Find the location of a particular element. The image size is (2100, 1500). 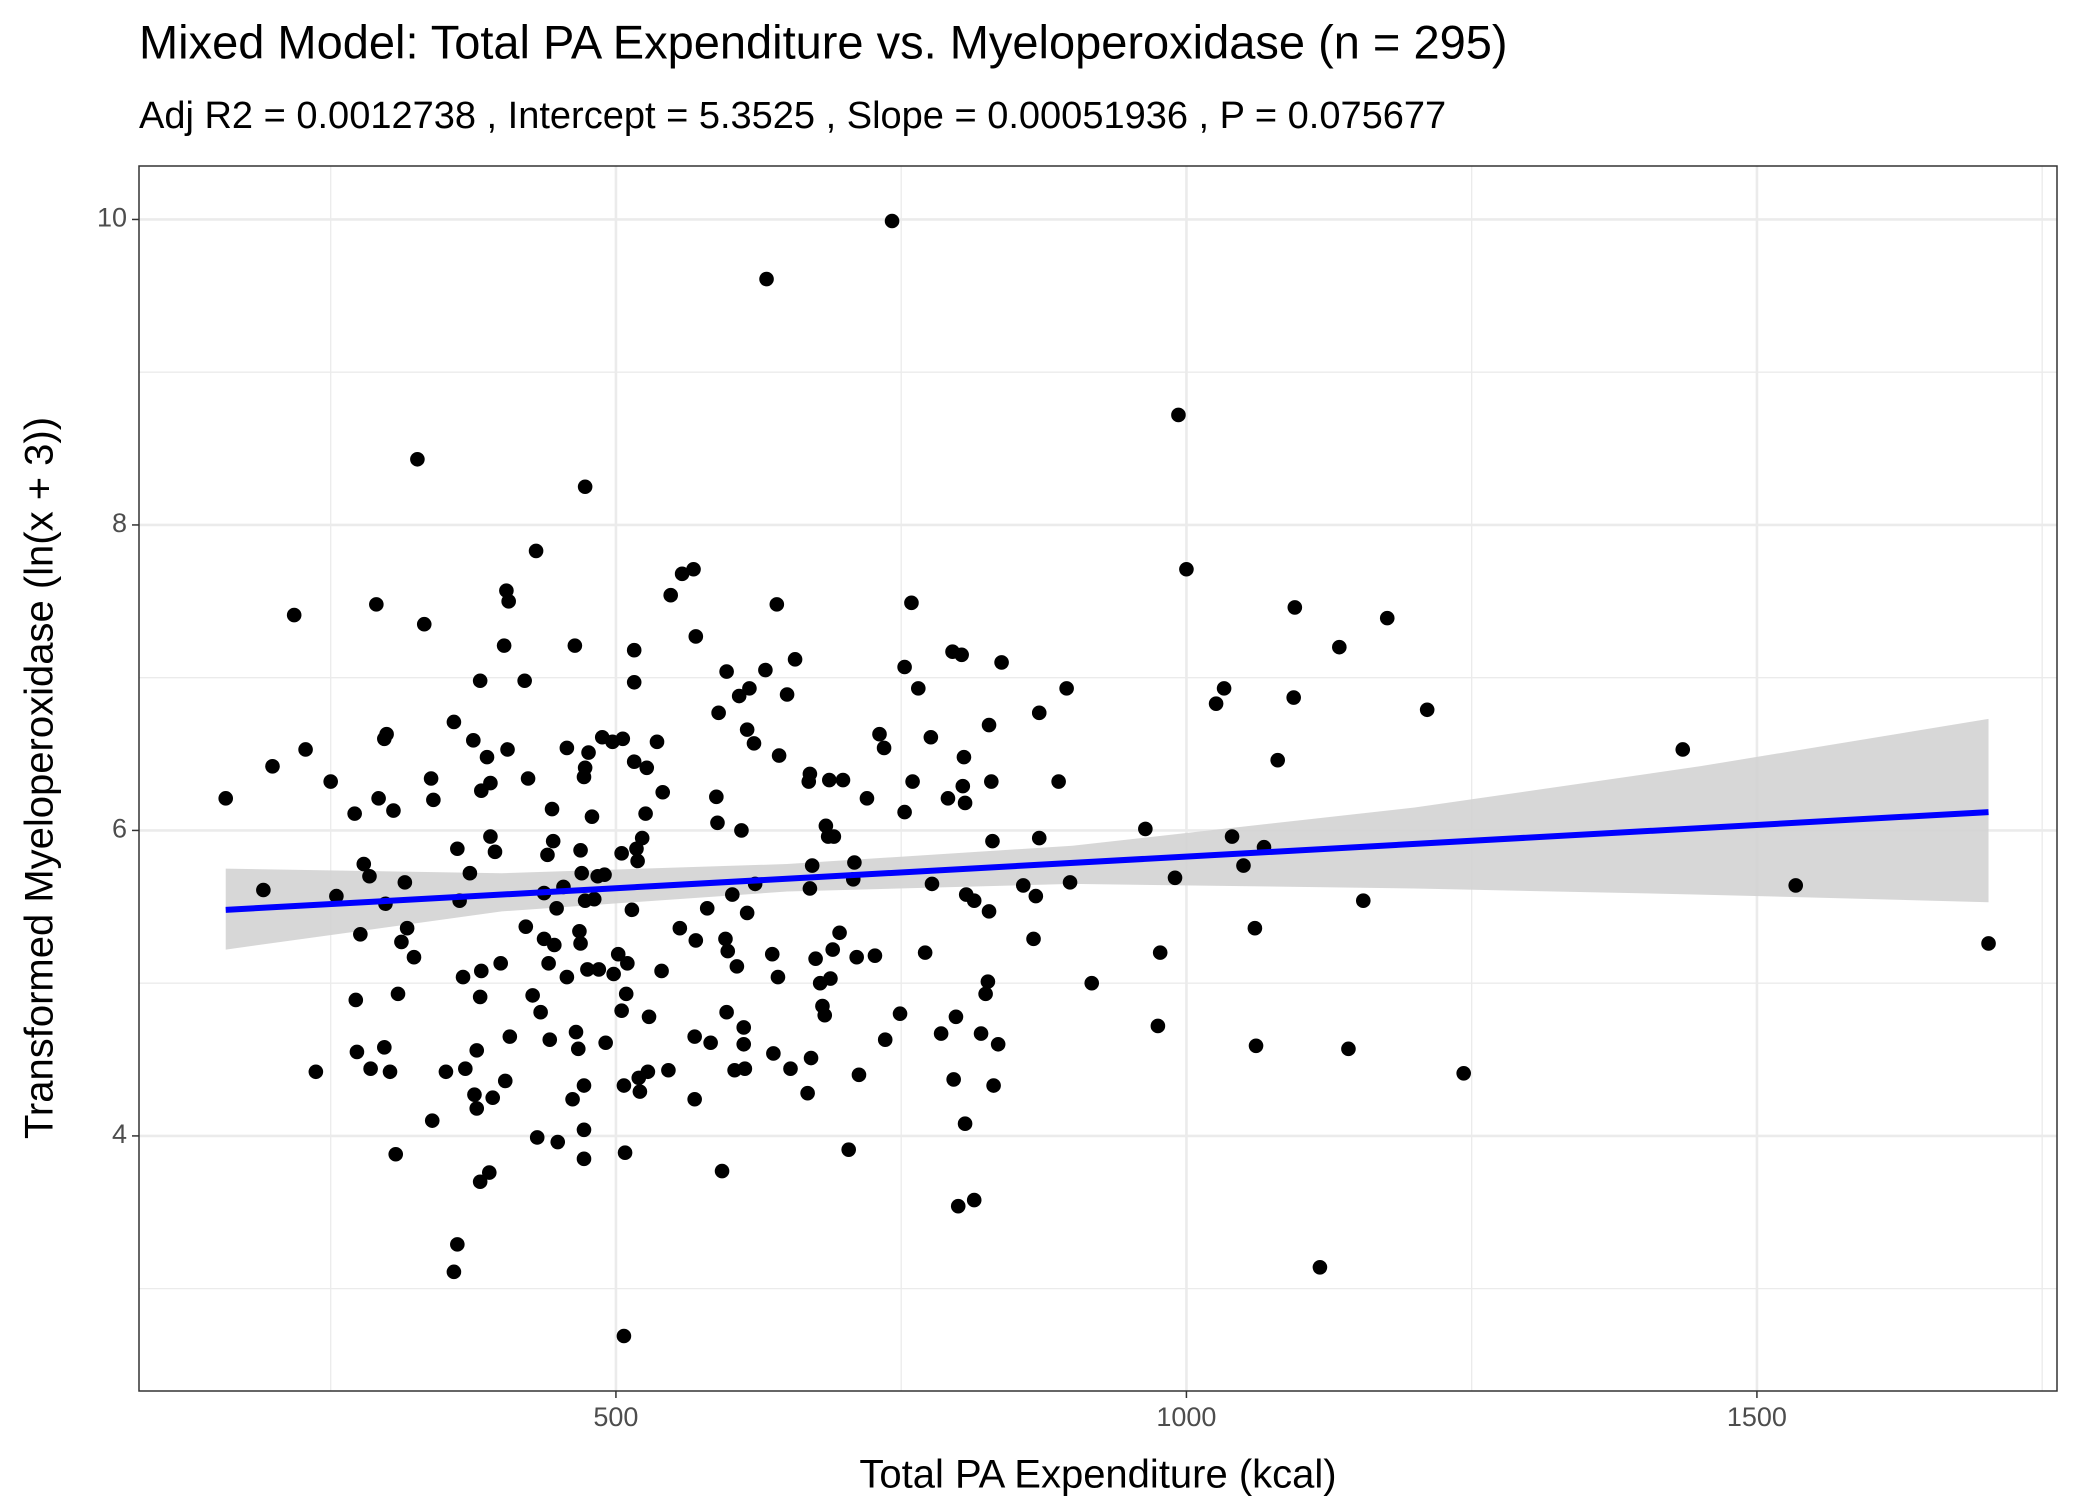

fit-line is located at coordinates (1107, 861).